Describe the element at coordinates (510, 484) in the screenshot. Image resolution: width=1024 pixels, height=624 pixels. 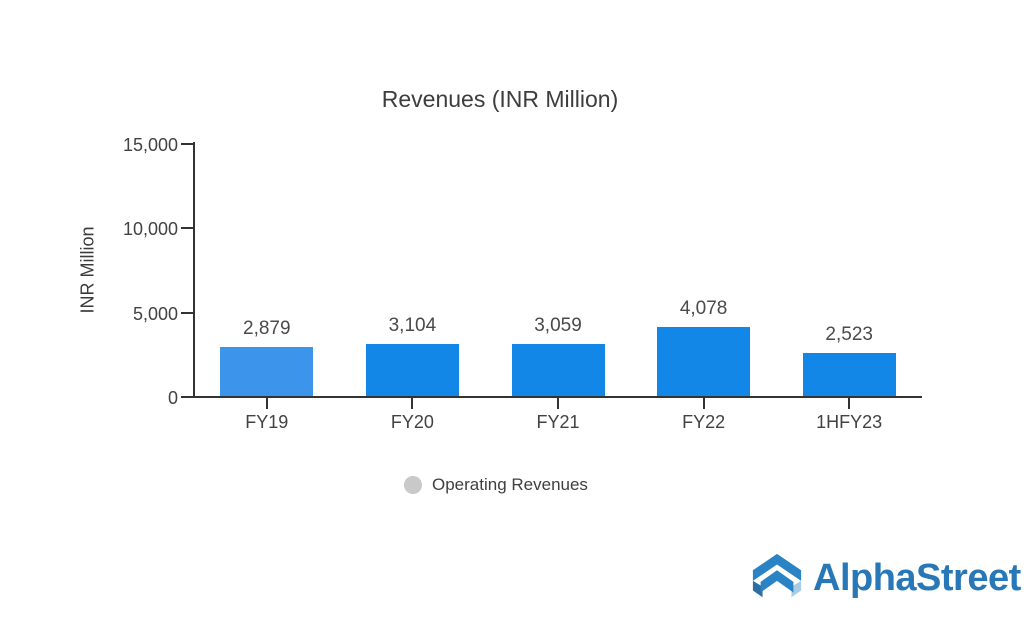
I see `legend-label: Operating Revenues` at that location.